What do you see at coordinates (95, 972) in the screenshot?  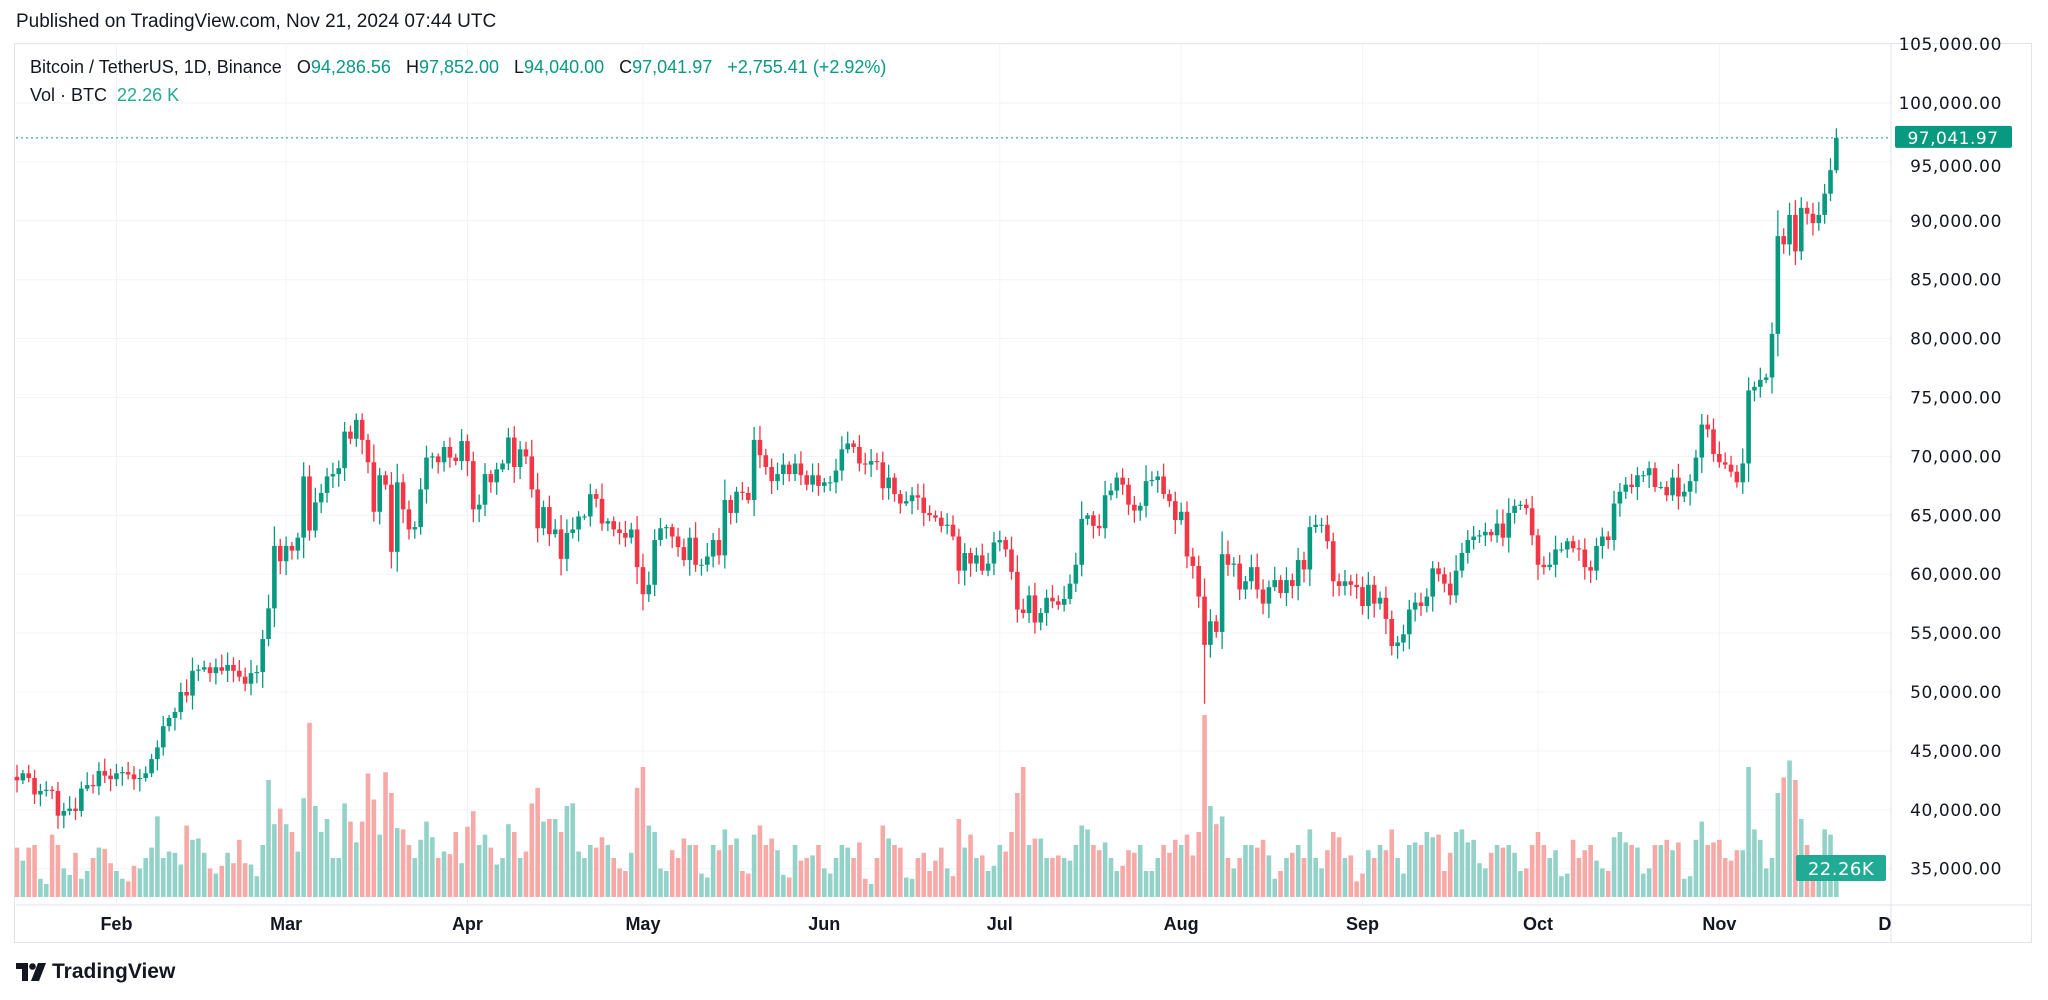 I see `tradingview-logo: TradingView` at bounding box center [95, 972].